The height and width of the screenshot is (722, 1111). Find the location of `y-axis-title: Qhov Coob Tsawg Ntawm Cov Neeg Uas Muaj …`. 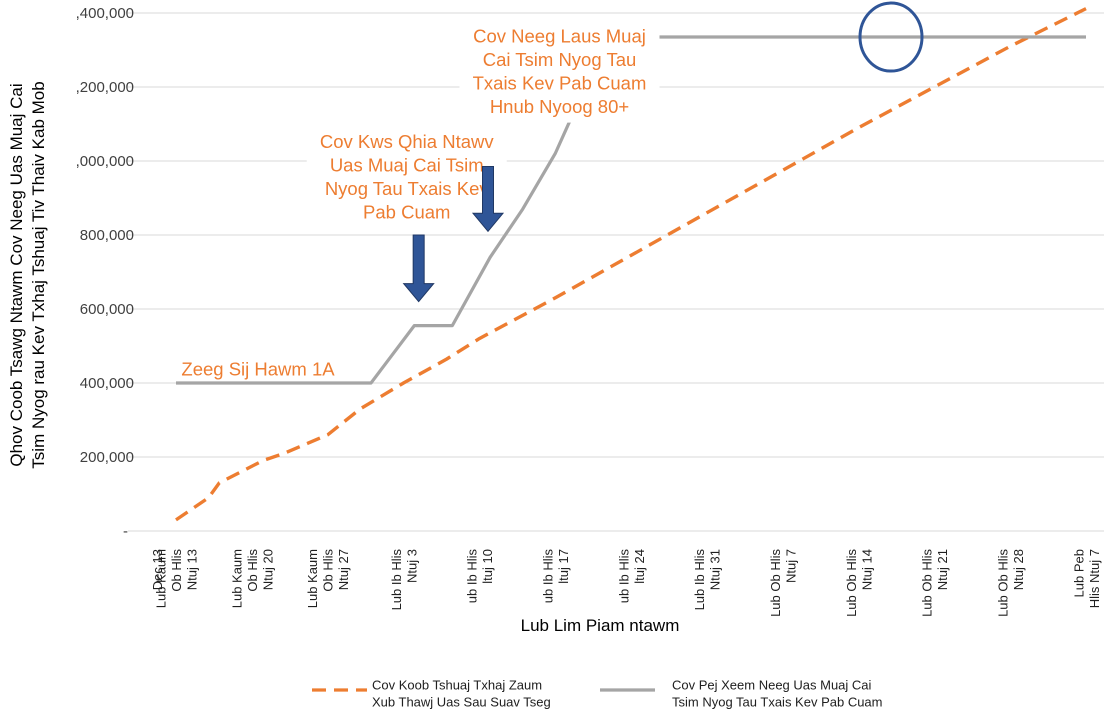

y-axis-title: Qhov Coob Tsawg Ntawm Cov Neeg Uas Muaj … is located at coordinates (27, 274).